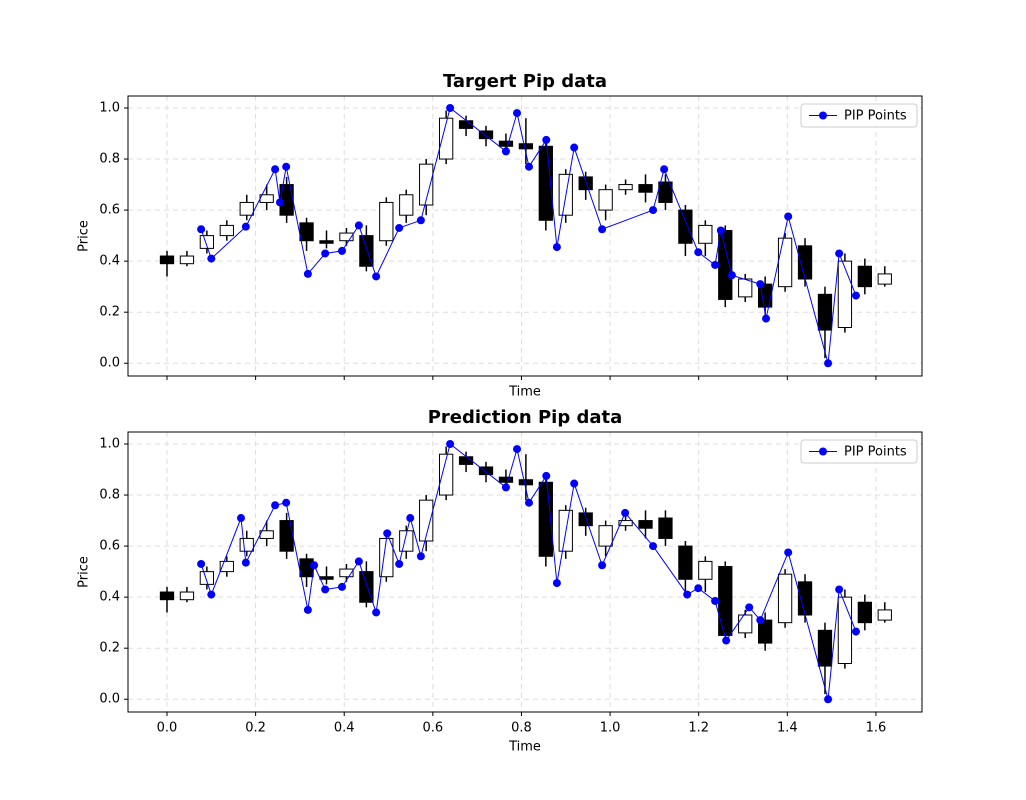 Image resolution: width=1026 pixels, height=800 pixels. I want to click on y-tick-label: 1.0, so click(109, 107).